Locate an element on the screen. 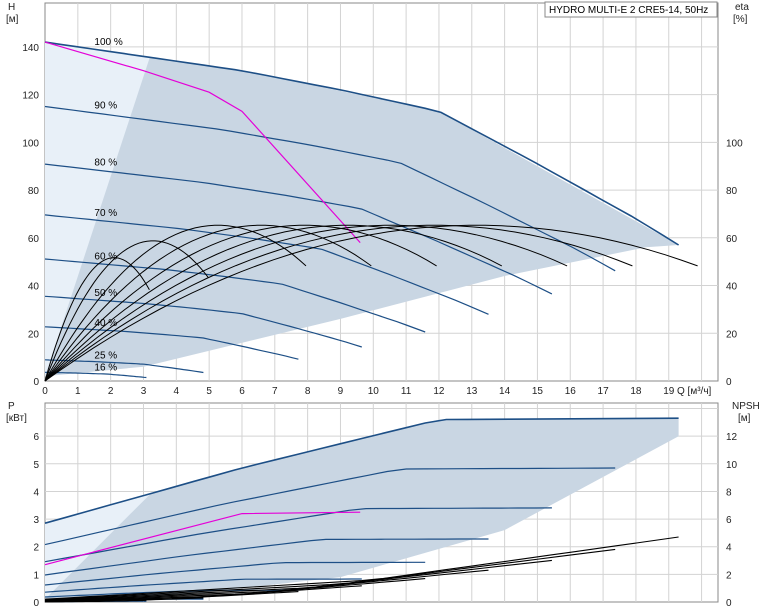  x-tick-label: 13 is located at coordinates (472, 391).